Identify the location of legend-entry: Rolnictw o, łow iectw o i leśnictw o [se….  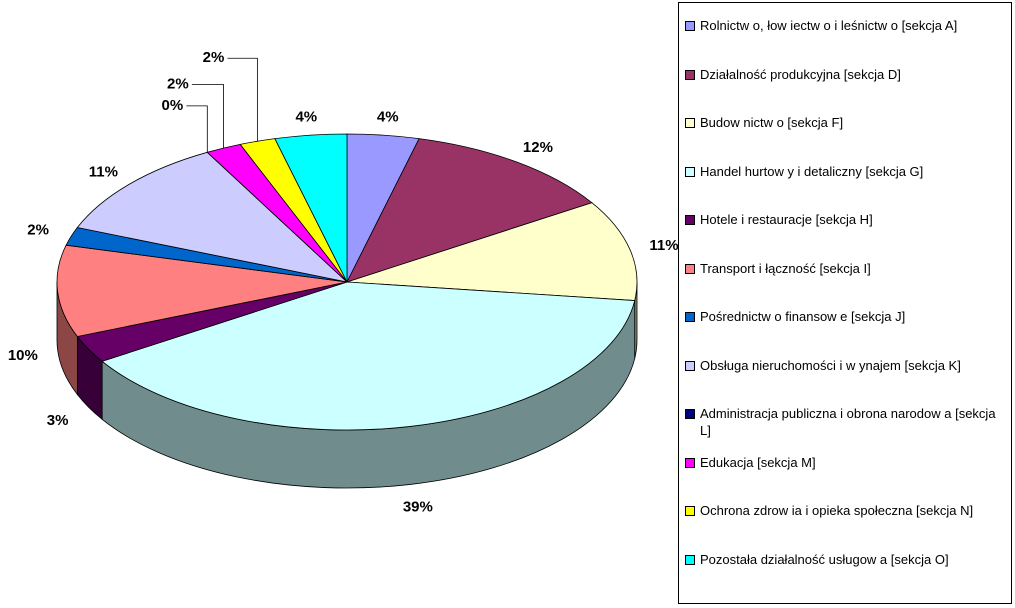
(845, 41).